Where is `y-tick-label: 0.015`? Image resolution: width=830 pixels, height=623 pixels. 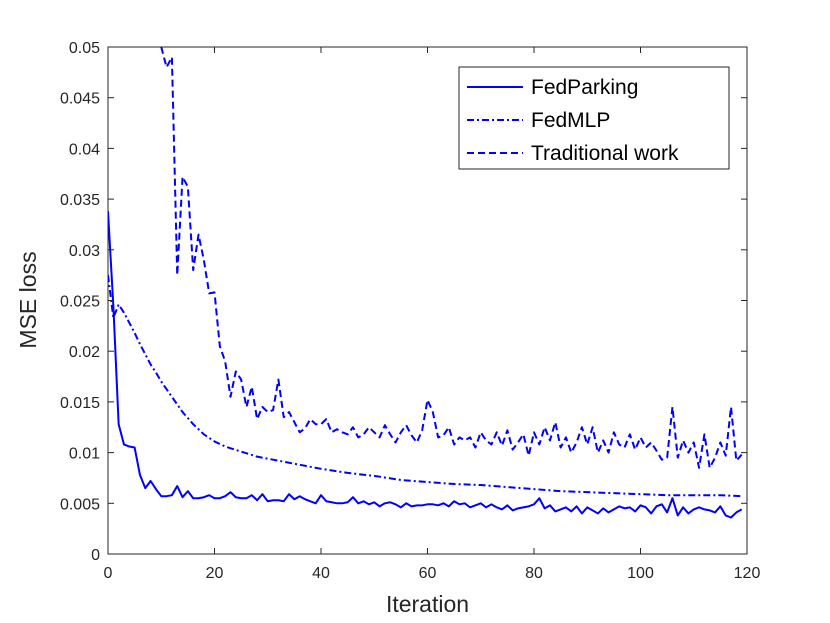 y-tick-label: 0.015 is located at coordinates (80, 403).